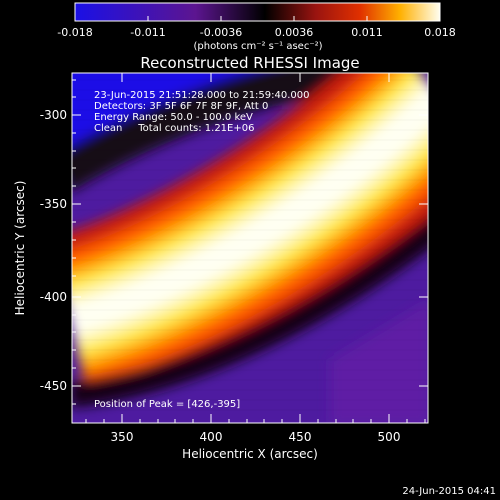 The height and width of the screenshot is (500, 500). What do you see at coordinates (167, 404) in the screenshot?
I see `peak-position: Position of Peak = [426,-395]` at bounding box center [167, 404].